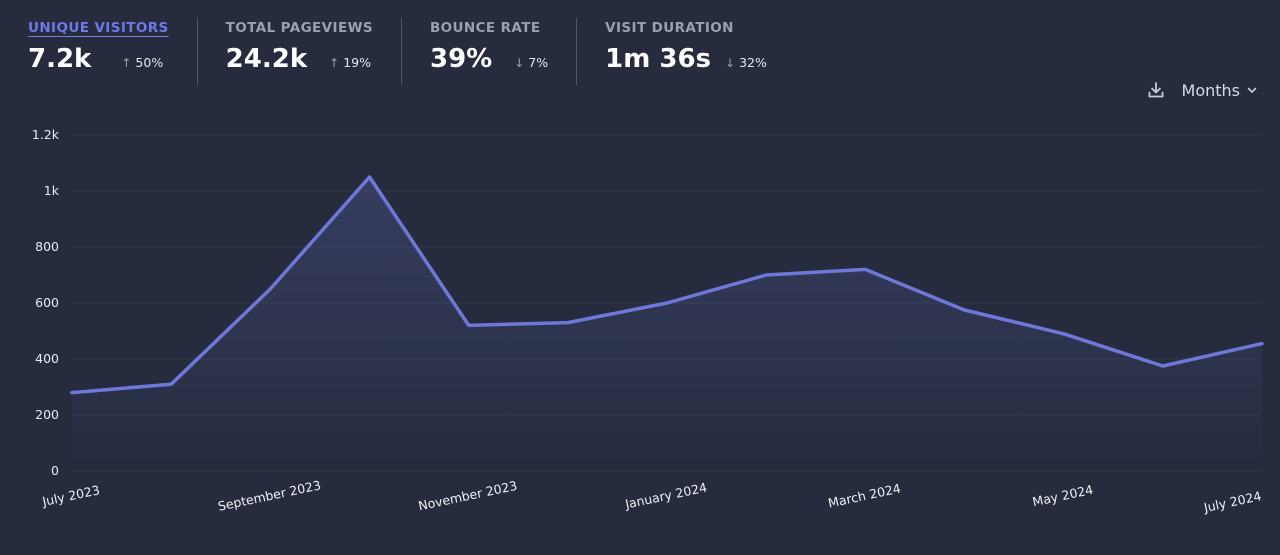 The width and height of the screenshot is (1280, 555). I want to click on download-icon, so click(1155, 90).